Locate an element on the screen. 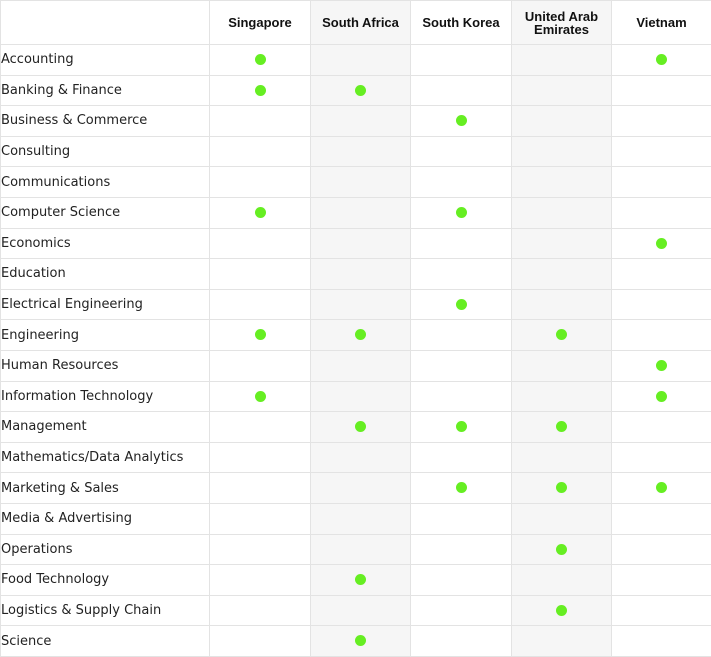 The image size is (711, 657). table-row: Food Technology is located at coordinates (355, 580).